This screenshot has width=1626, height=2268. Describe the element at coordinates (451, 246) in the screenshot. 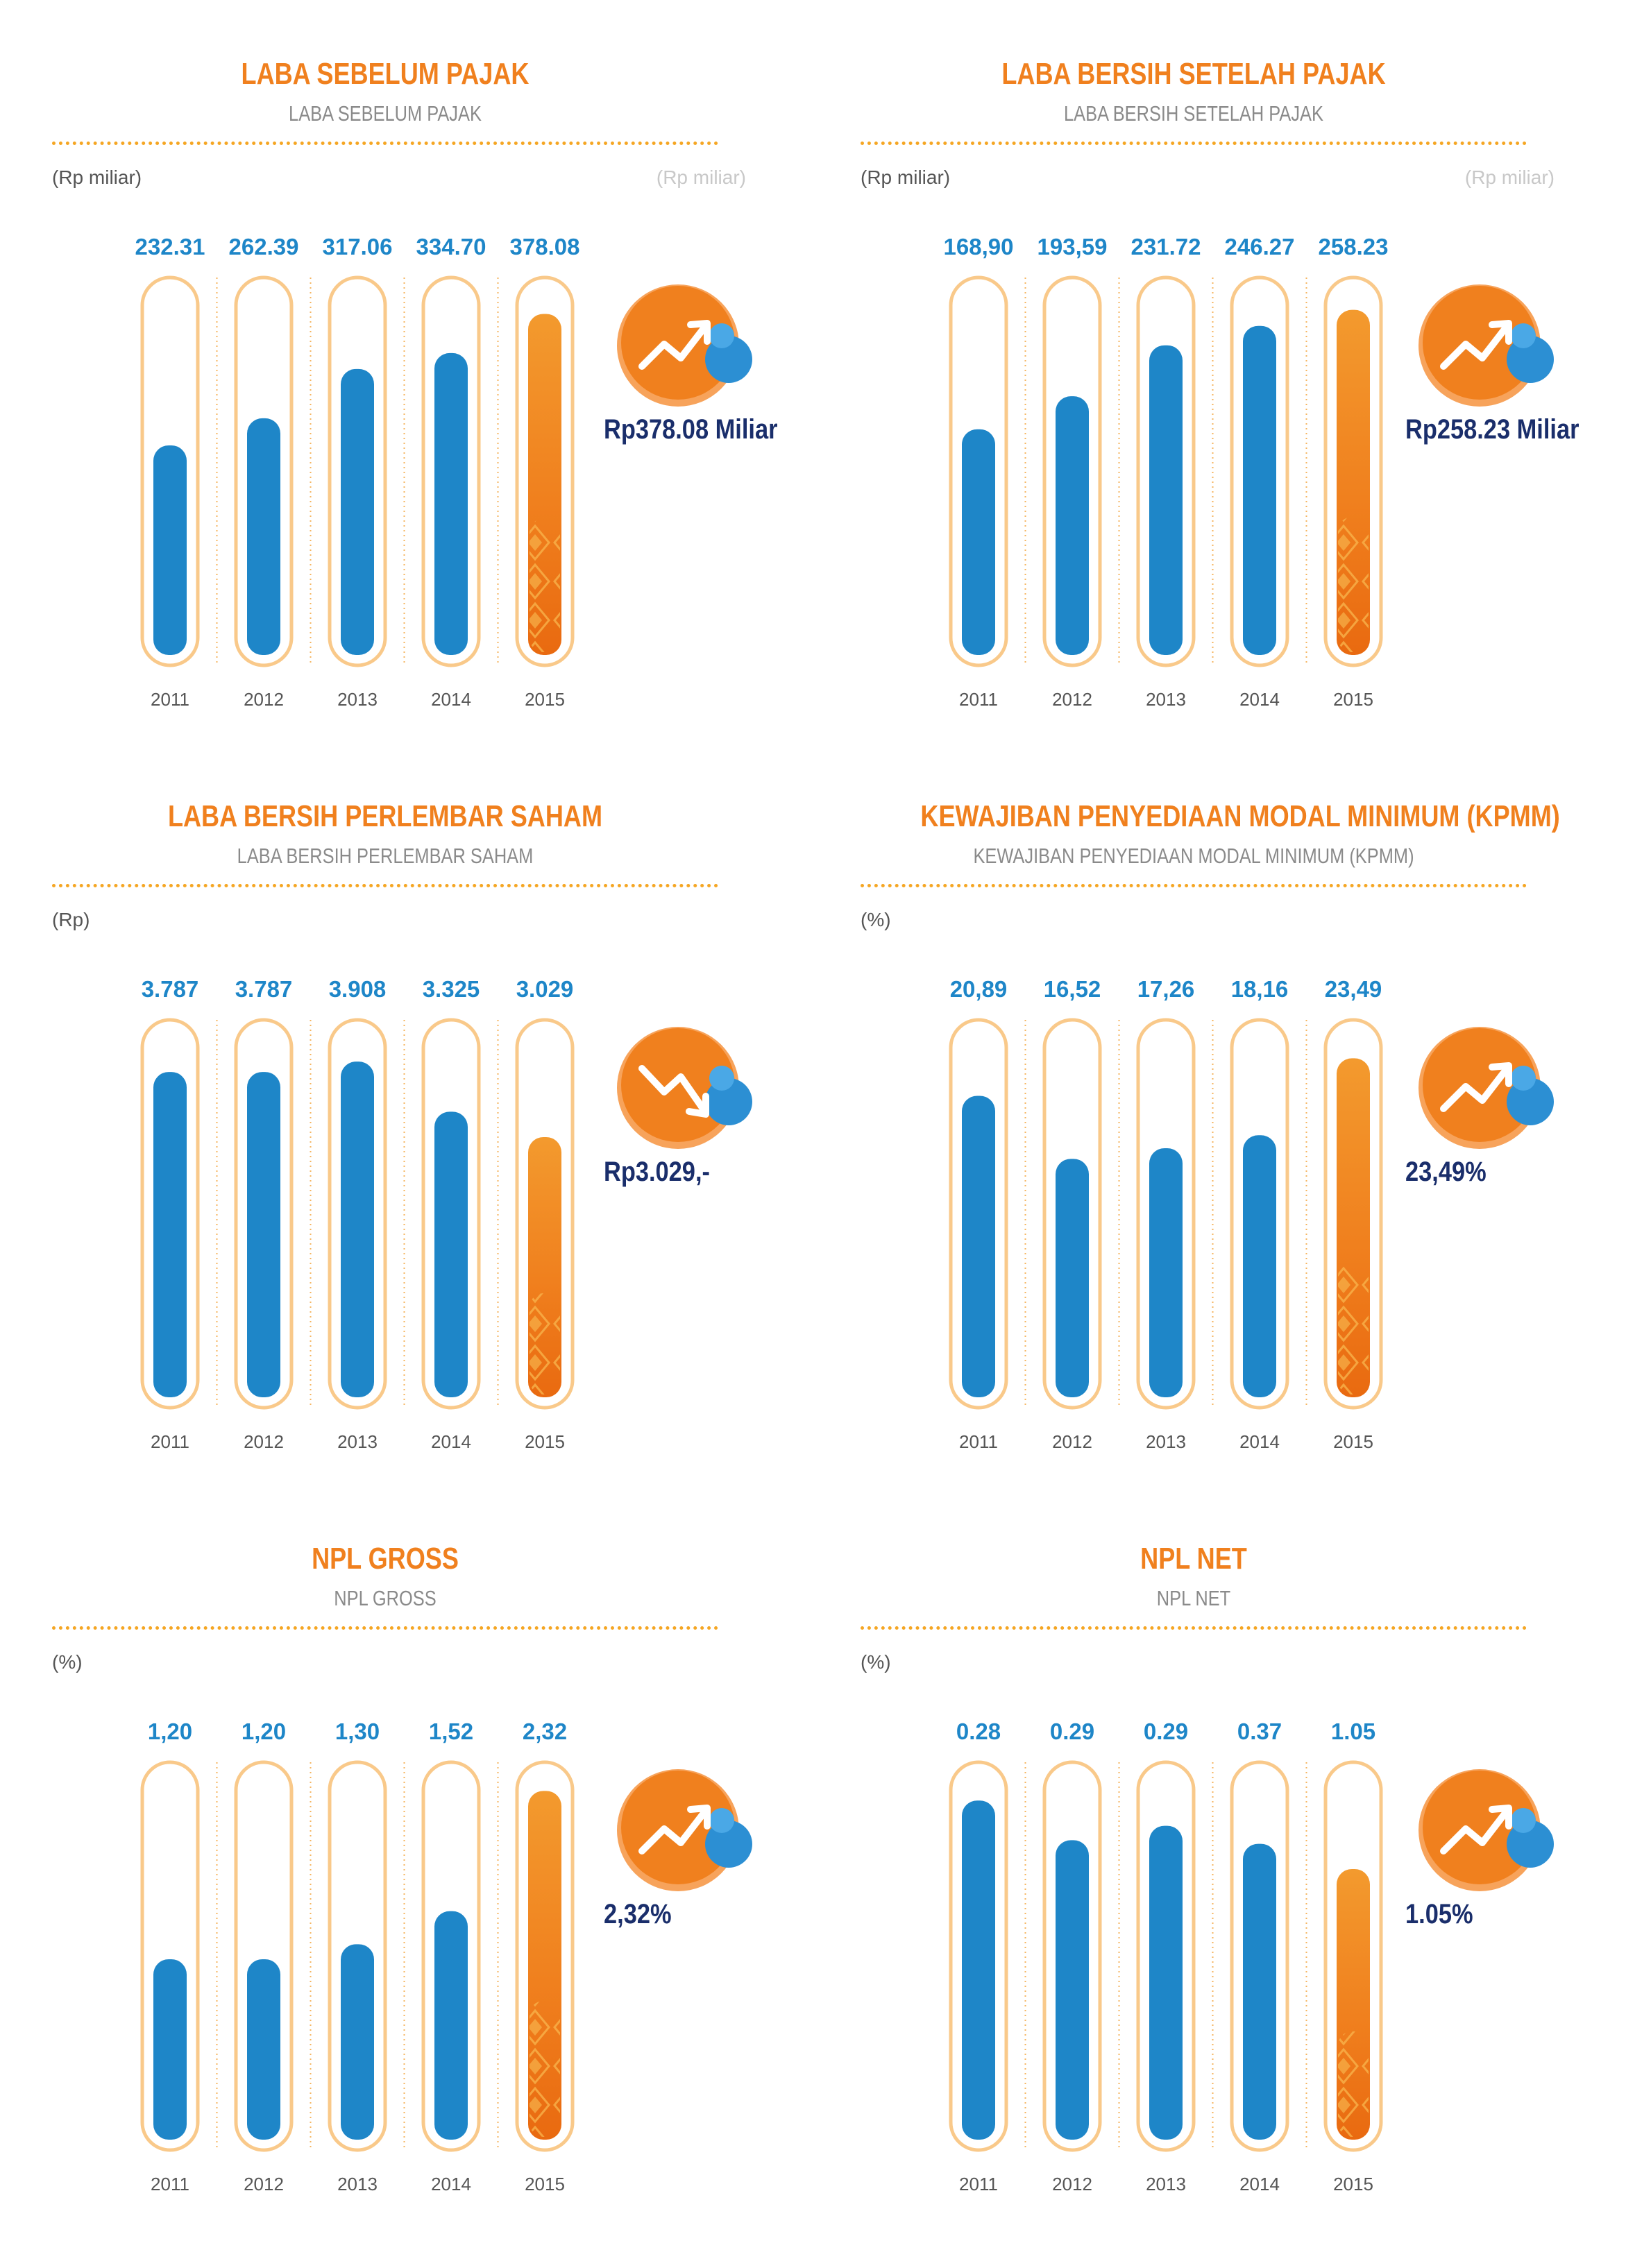

I see `value-label-2014: 334.70` at that location.